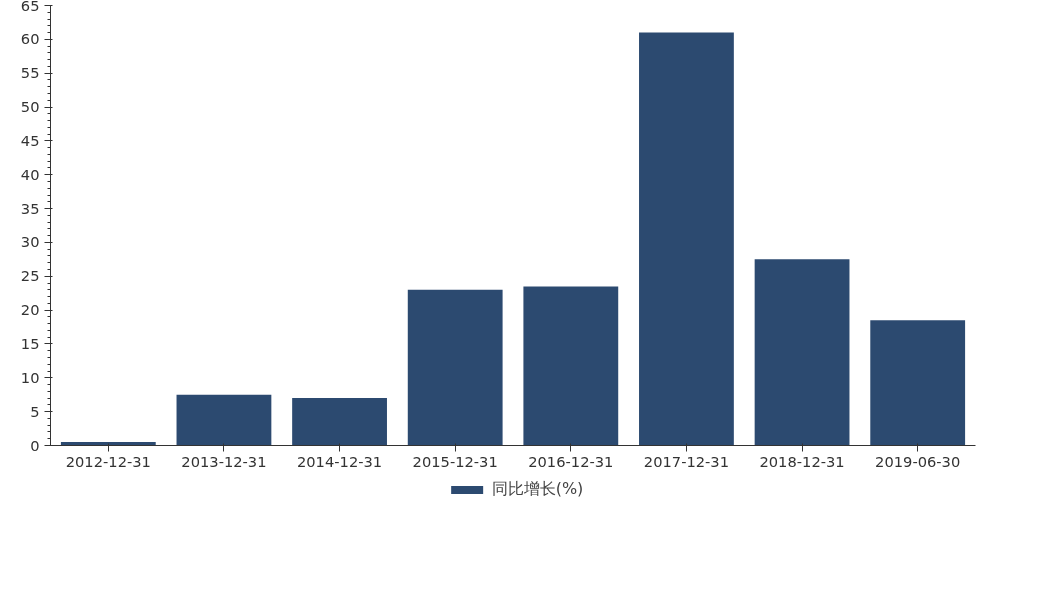 The width and height of the screenshot is (1039, 593). Describe the element at coordinates (30, 242) in the screenshot. I see `y-tick-label: 30` at that location.